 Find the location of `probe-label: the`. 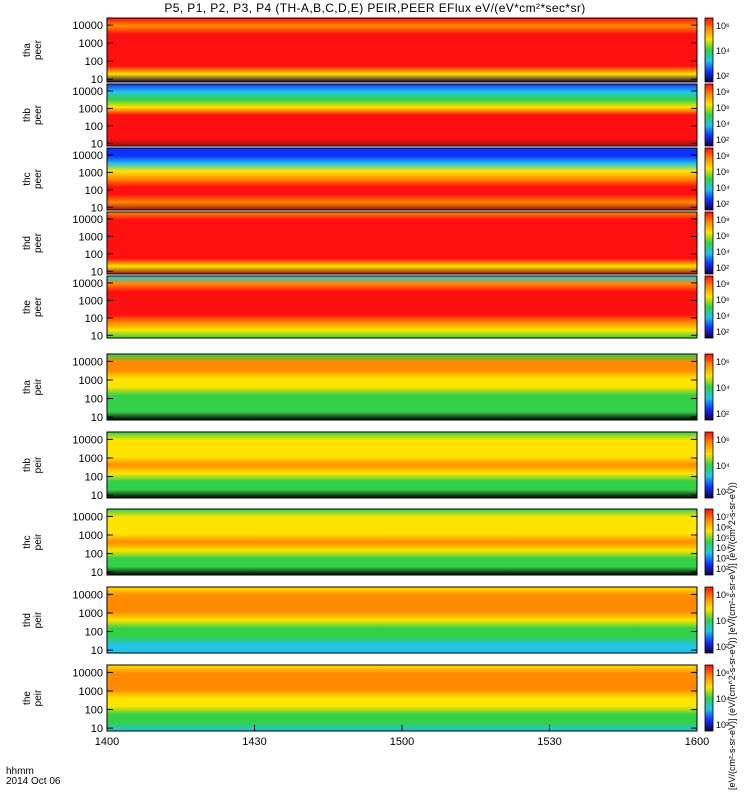

probe-label: the is located at coordinates (27, 307).